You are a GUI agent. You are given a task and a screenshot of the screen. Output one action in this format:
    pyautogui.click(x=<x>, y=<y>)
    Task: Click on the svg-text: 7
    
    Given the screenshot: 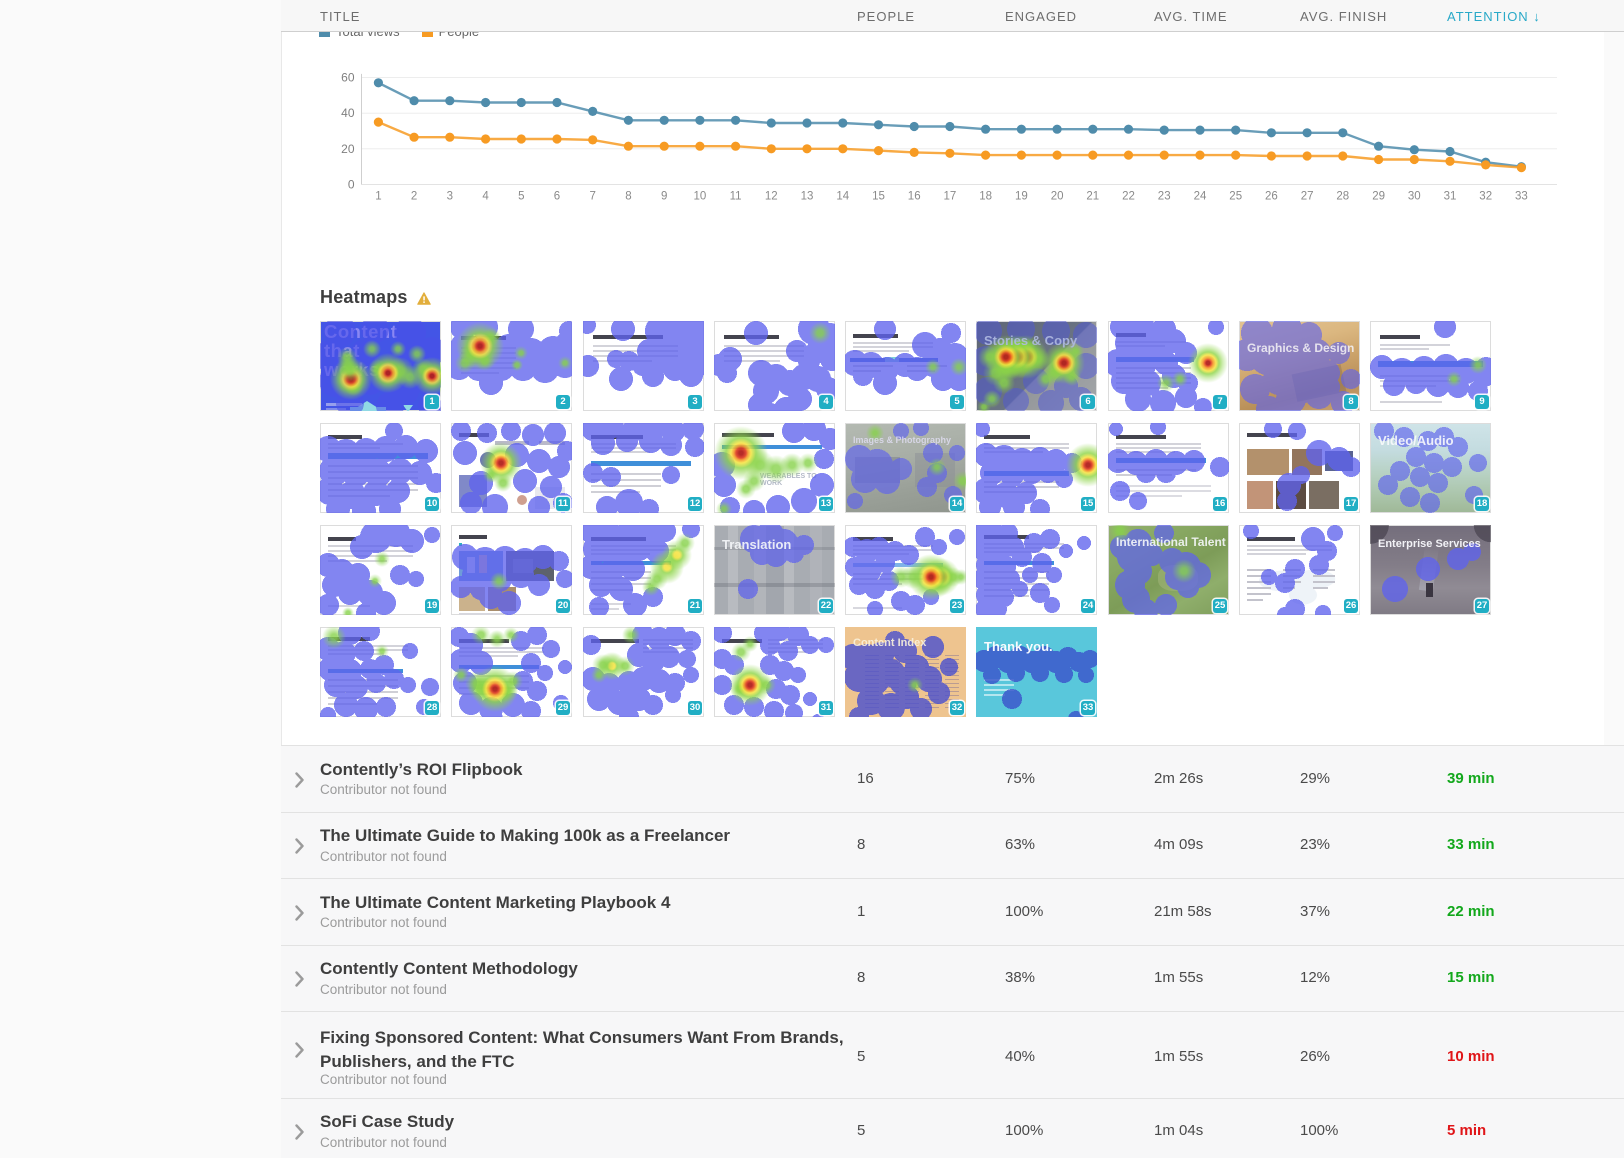 What is the action you would take?
    pyautogui.click(x=592, y=197)
    